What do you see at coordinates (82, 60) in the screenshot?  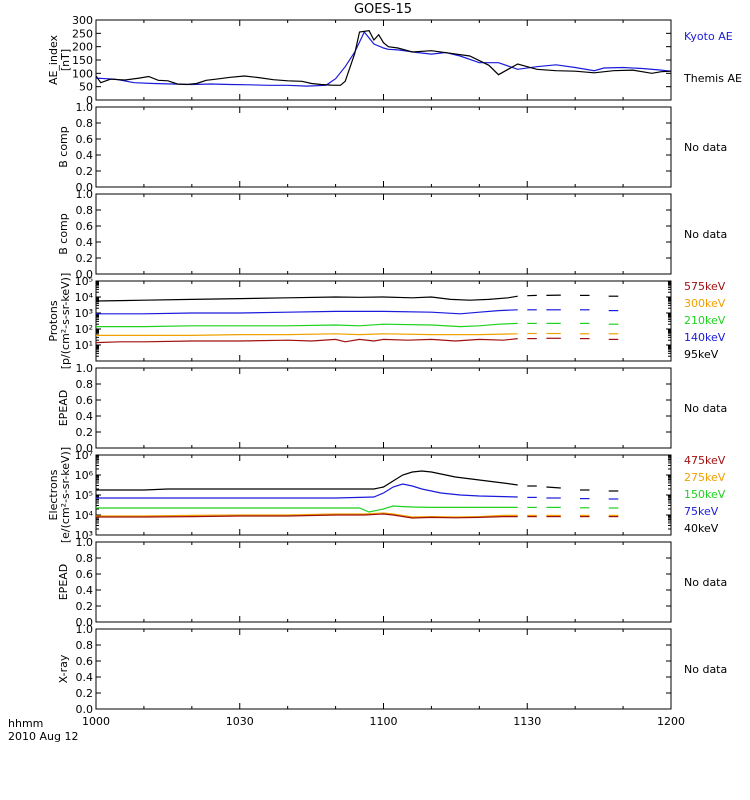 I see `y-tick-label: 150` at bounding box center [82, 60].